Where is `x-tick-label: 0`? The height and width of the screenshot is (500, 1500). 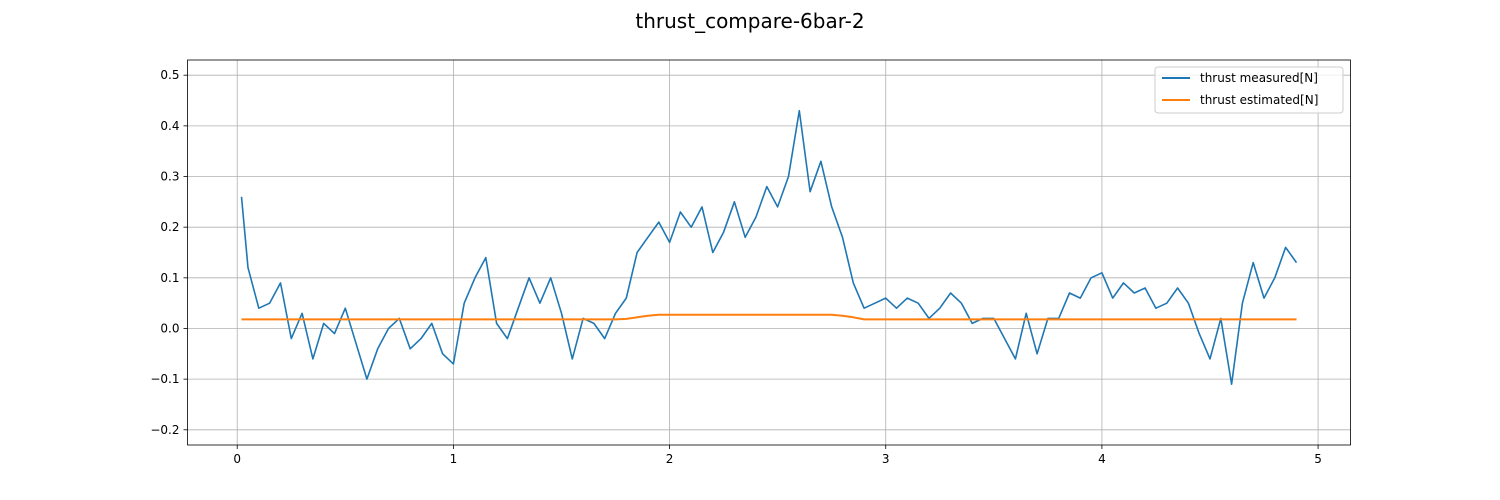
x-tick-label: 0 is located at coordinates (237, 459).